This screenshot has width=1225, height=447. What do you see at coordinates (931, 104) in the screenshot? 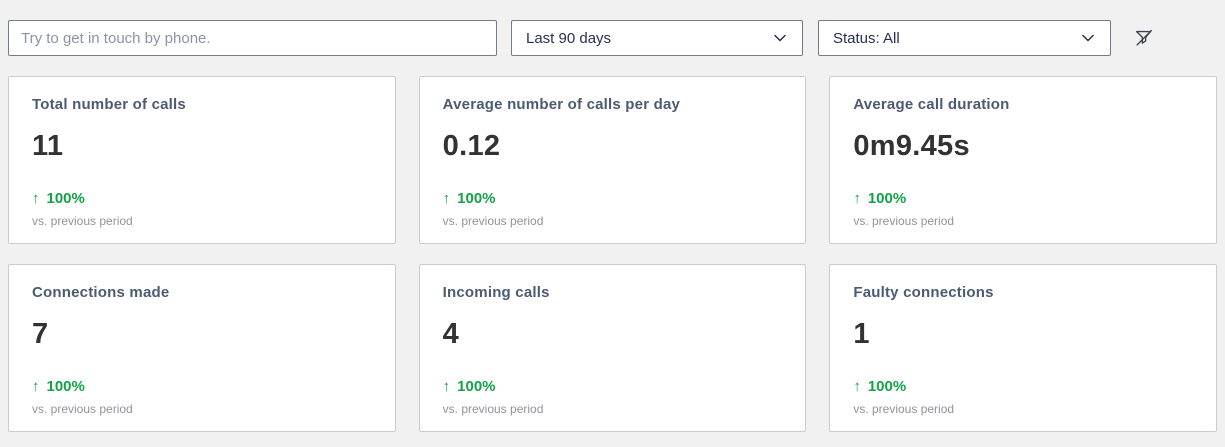
I see `card-title: Average call duration` at bounding box center [931, 104].